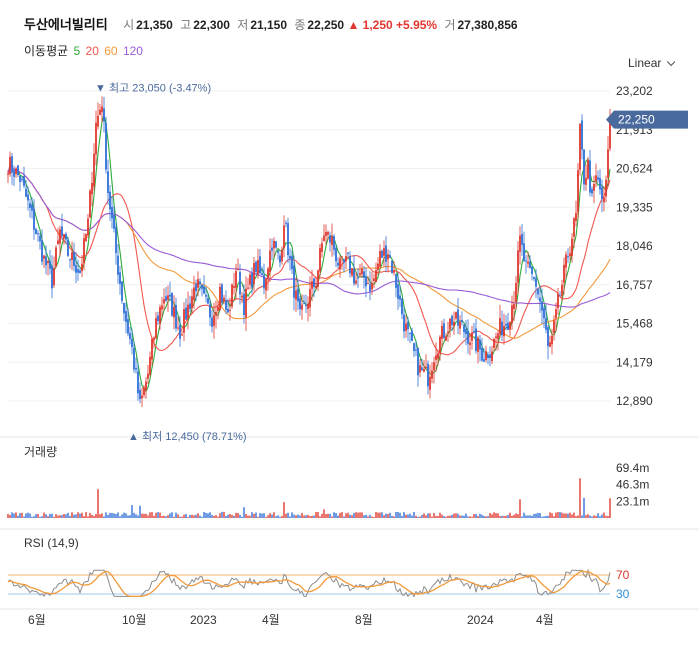 The height and width of the screenshot is (652, 699). Describe the element at coordinates (111, 51) in the screenshot. I see `ma60-label: 60` at that location.